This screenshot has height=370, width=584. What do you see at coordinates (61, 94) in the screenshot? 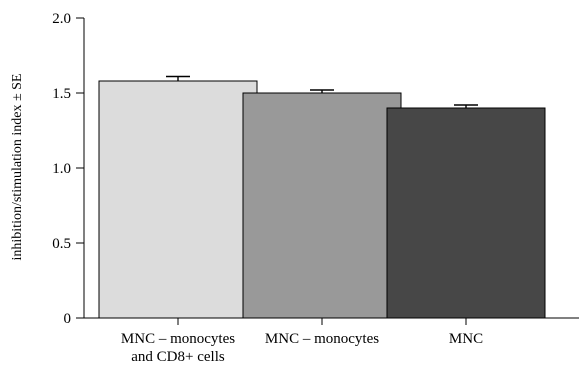
I see `y-tick-label: 1.5` at bounding box center [61, 94].